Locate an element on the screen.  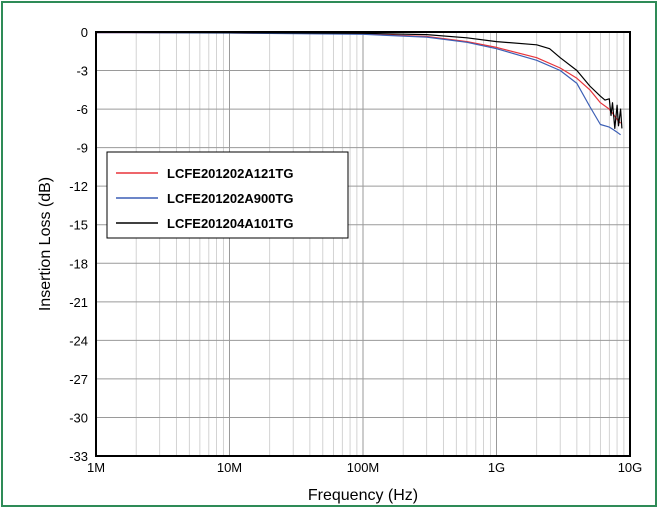
y-tick-label: -21 is located at coordinates (78, 302).